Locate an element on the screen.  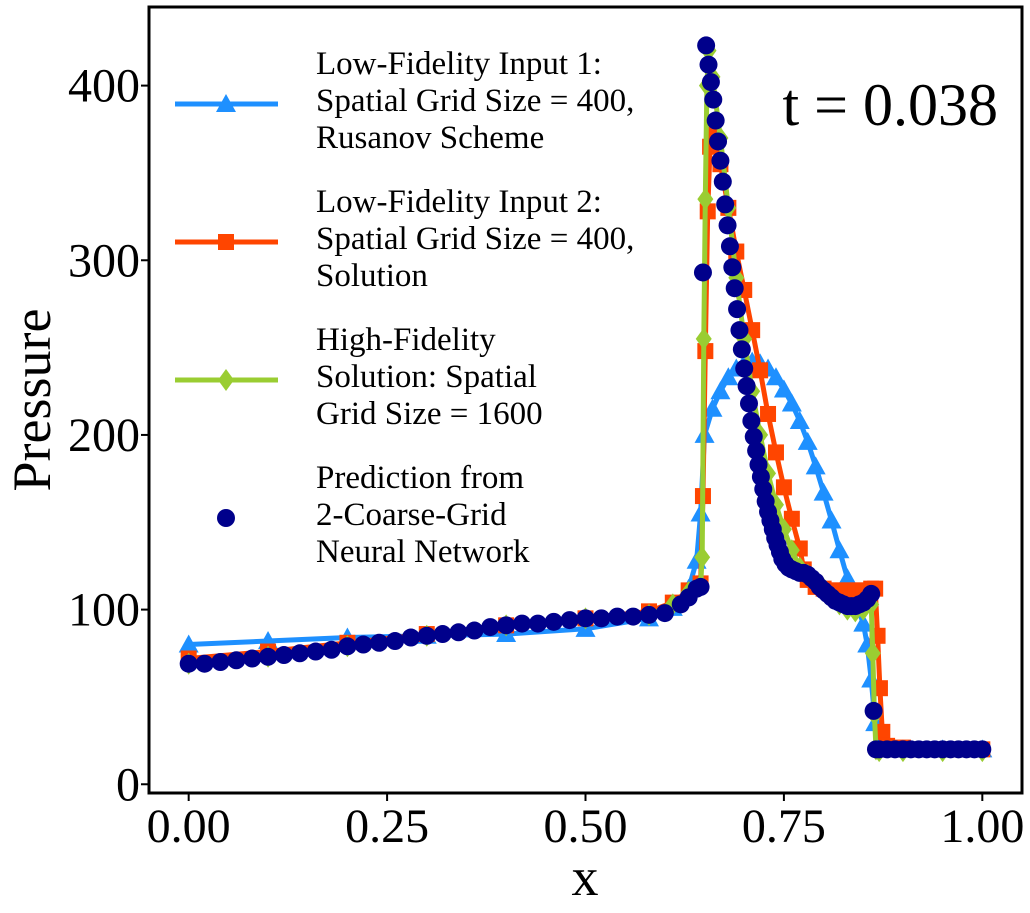
y-tick-label: 300 is located at coordinates (104, 260).